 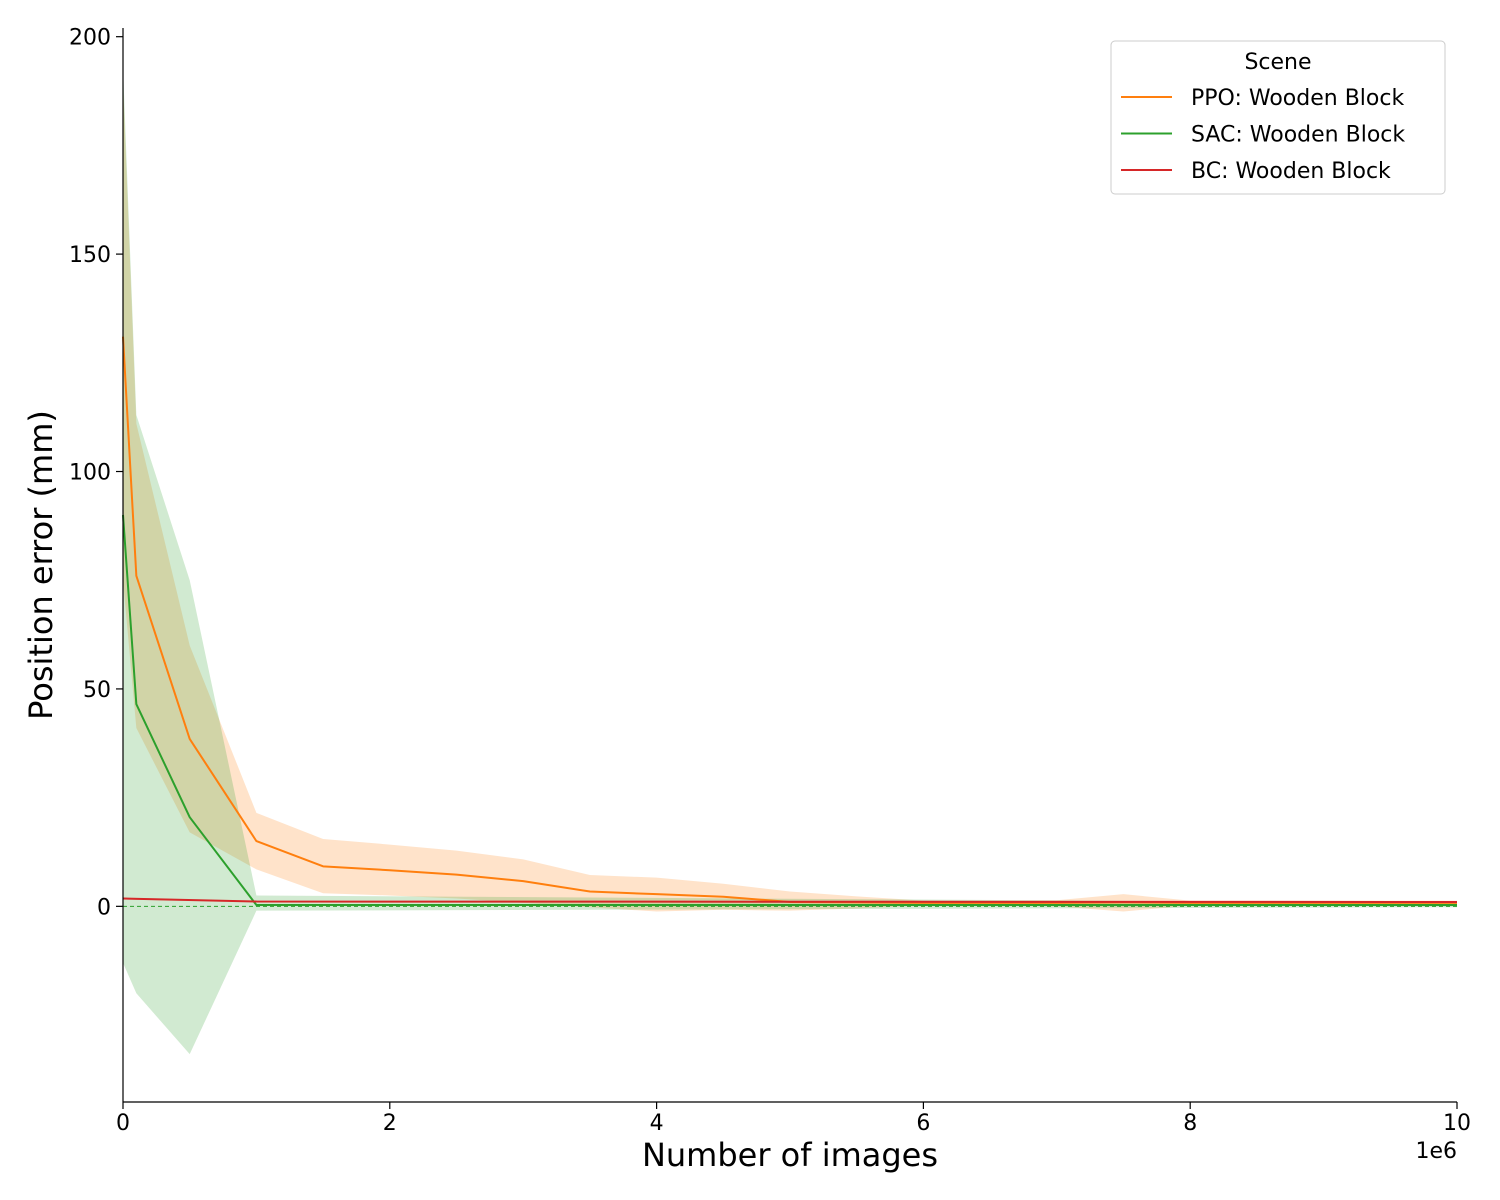 I want to click on x-axis-title: Number of images, so click(x=790, y=1155).